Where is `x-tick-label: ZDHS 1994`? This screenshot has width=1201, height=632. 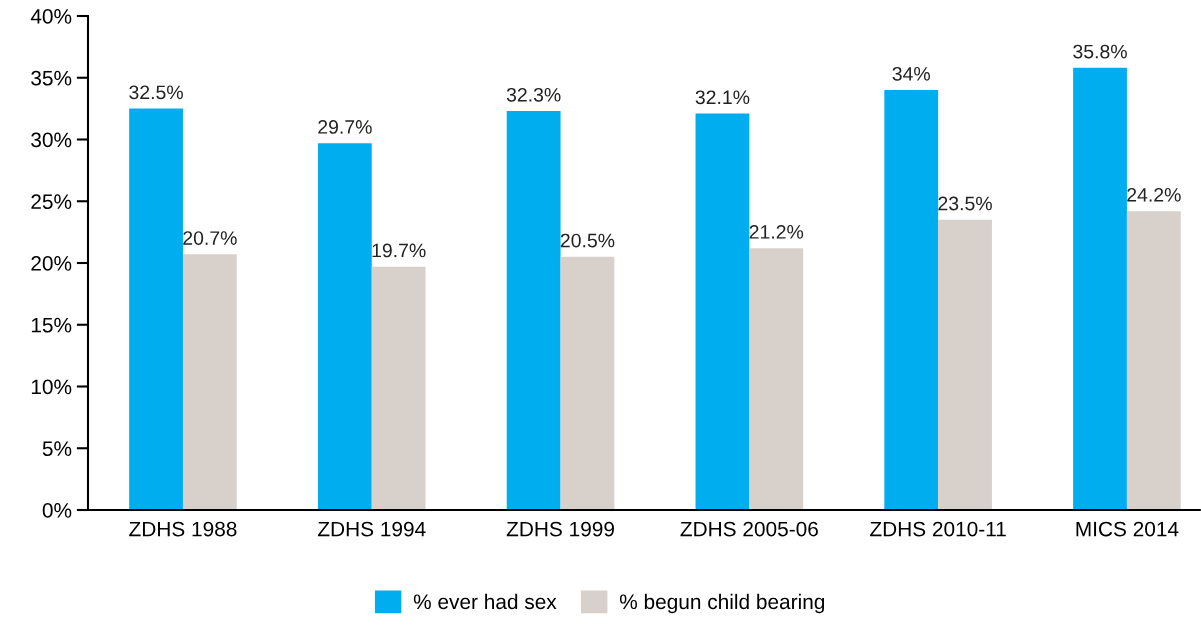
x-tick-label: ZDHS 1994 is located at coordinates (372, 529).